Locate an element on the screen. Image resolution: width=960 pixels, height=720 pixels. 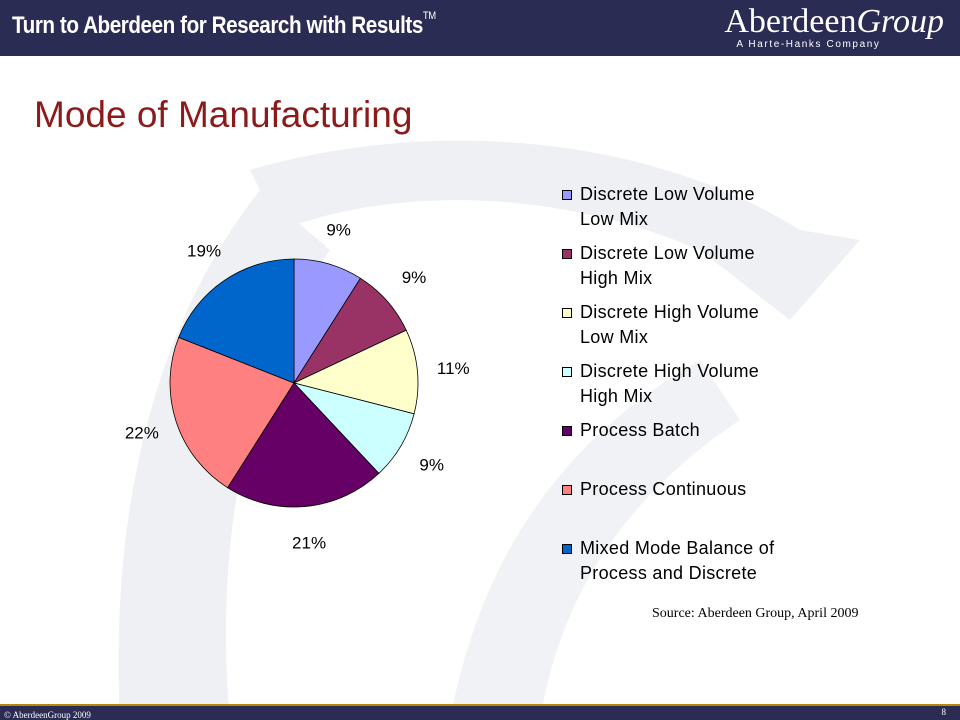
footer-rule is located at coordinates (480, 705).